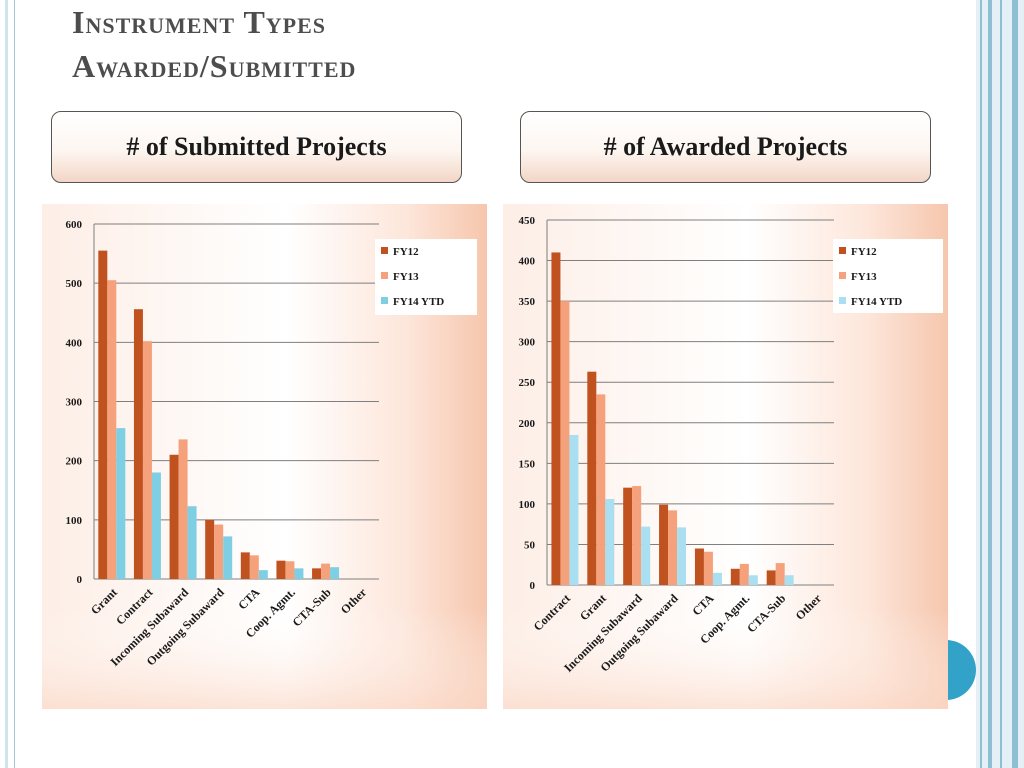  What do you see at coordinates (530, 545) in the screenshot?
I see `y-tick-label: 50` at bounding box center [530, 545].